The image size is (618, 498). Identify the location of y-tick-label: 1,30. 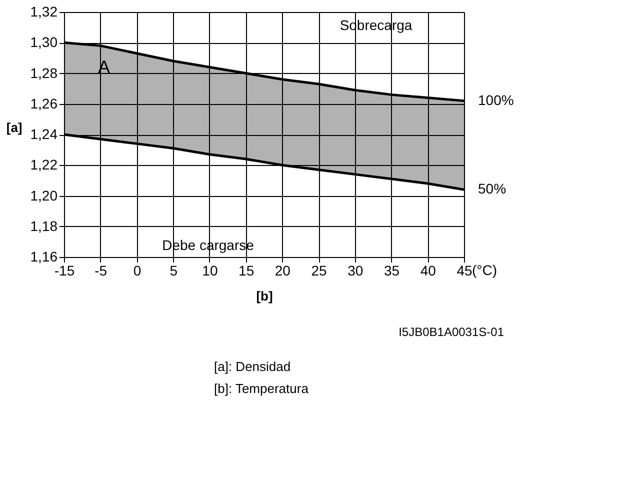
(44, 42).